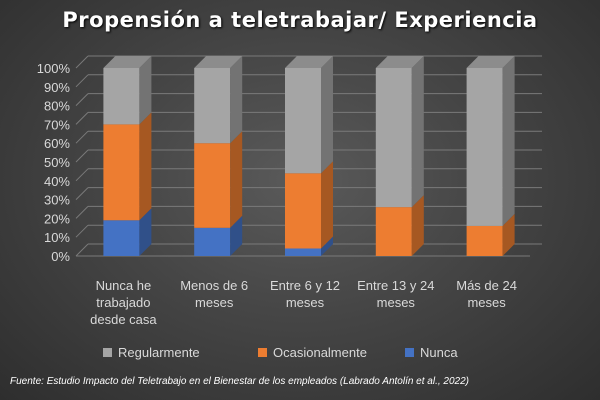  Describe the element at coordinates (159, 352) in the screenshot. I see `legend-label: Regularmente` at that location.